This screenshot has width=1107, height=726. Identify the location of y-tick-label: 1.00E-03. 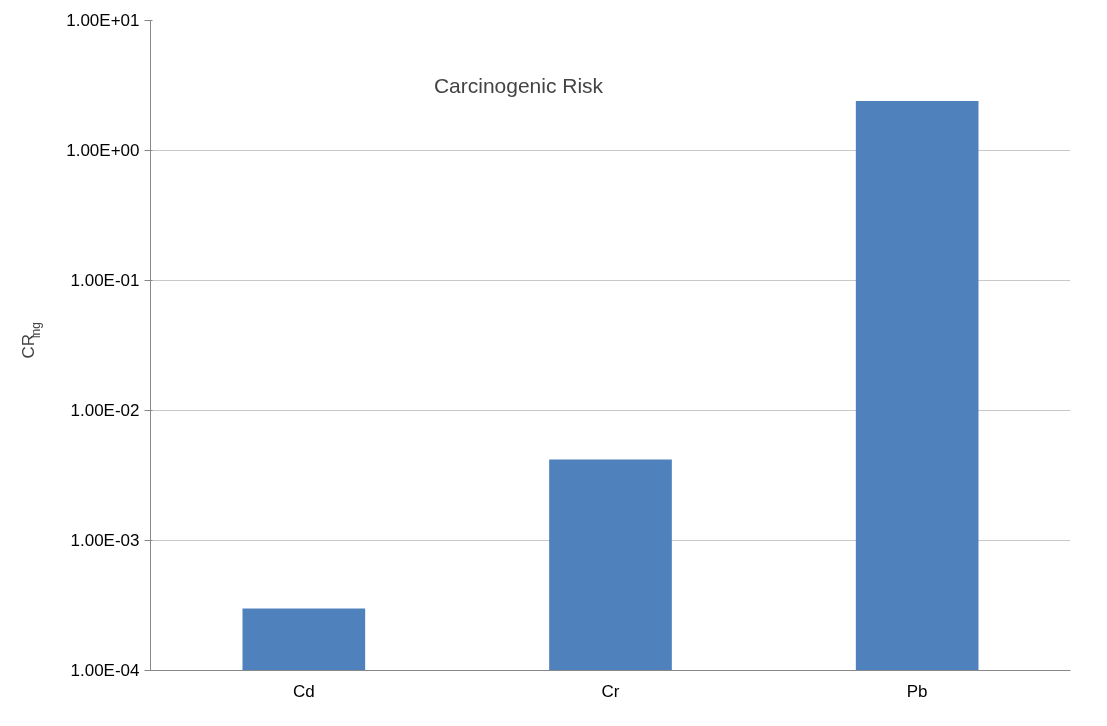
(105, 540).